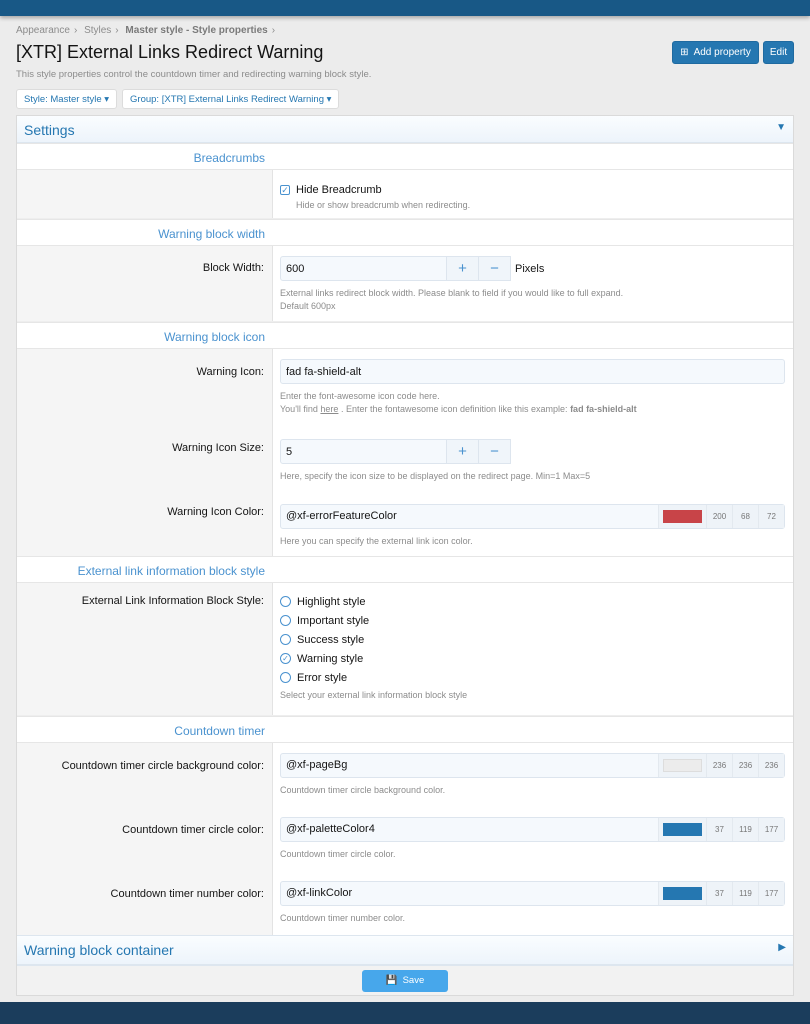 This screenshot has height=1024, width=810. I want to click on here-link: here, so click(329, 409).